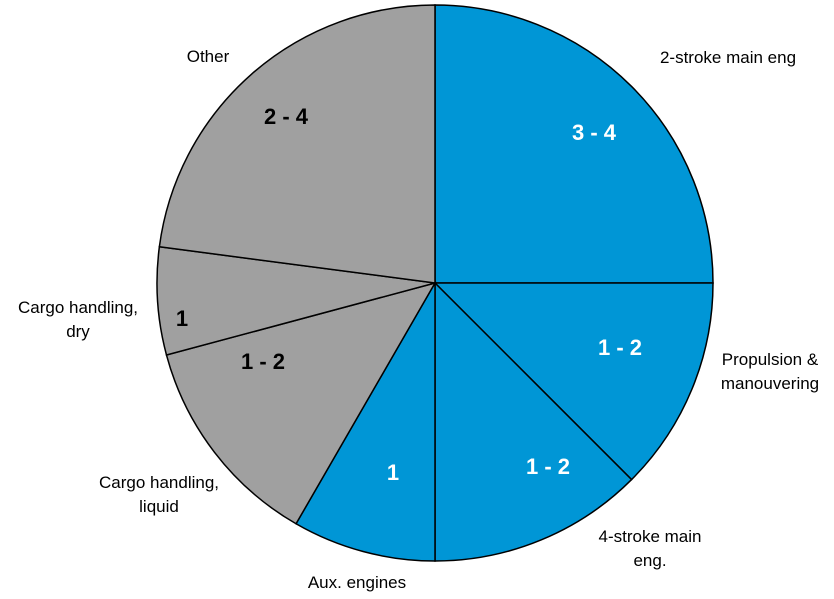  I want to click on slice-category-label: Aux. engines, so click(357, 582).